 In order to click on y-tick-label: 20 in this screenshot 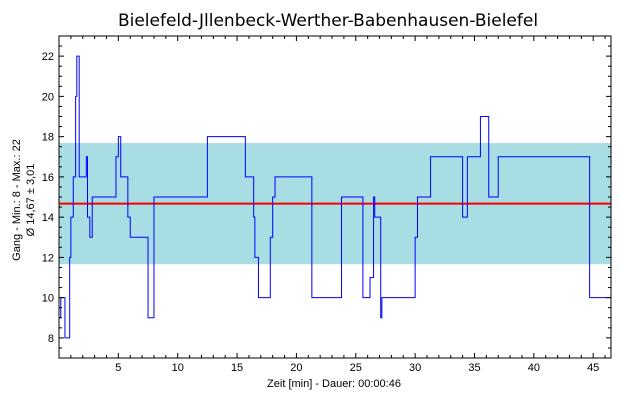, I will do `click(48, 97)`.